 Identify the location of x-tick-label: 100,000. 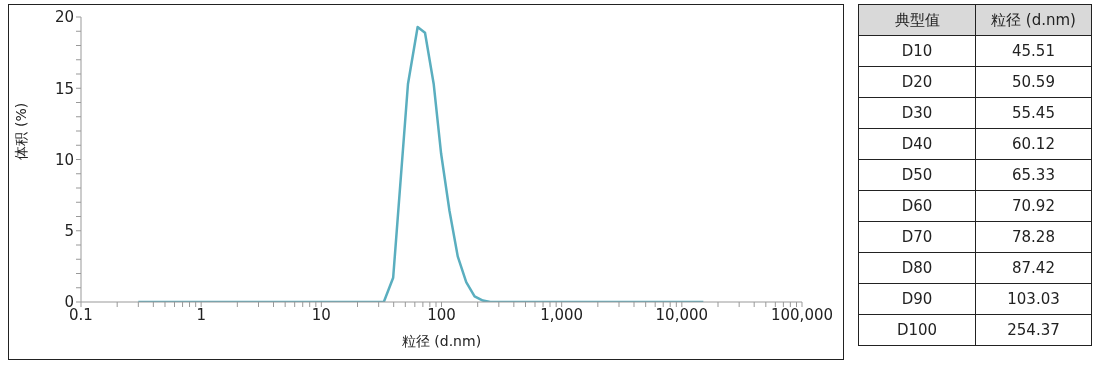
(802, 314).